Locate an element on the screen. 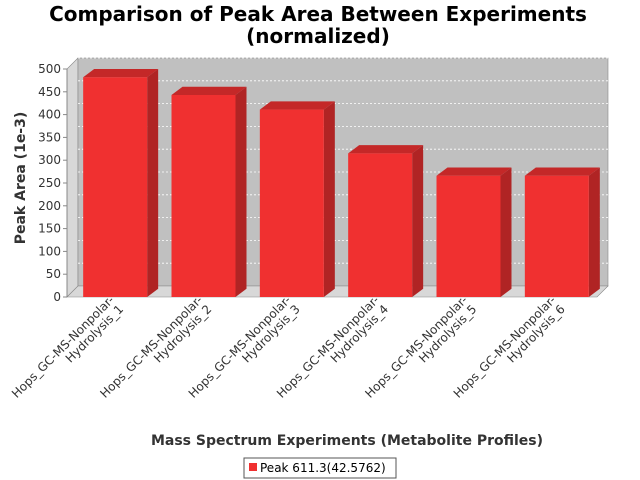 The width and height of the screenshot is (640, 480). y-tick-label: 400 is located at coordinates (49, 115).